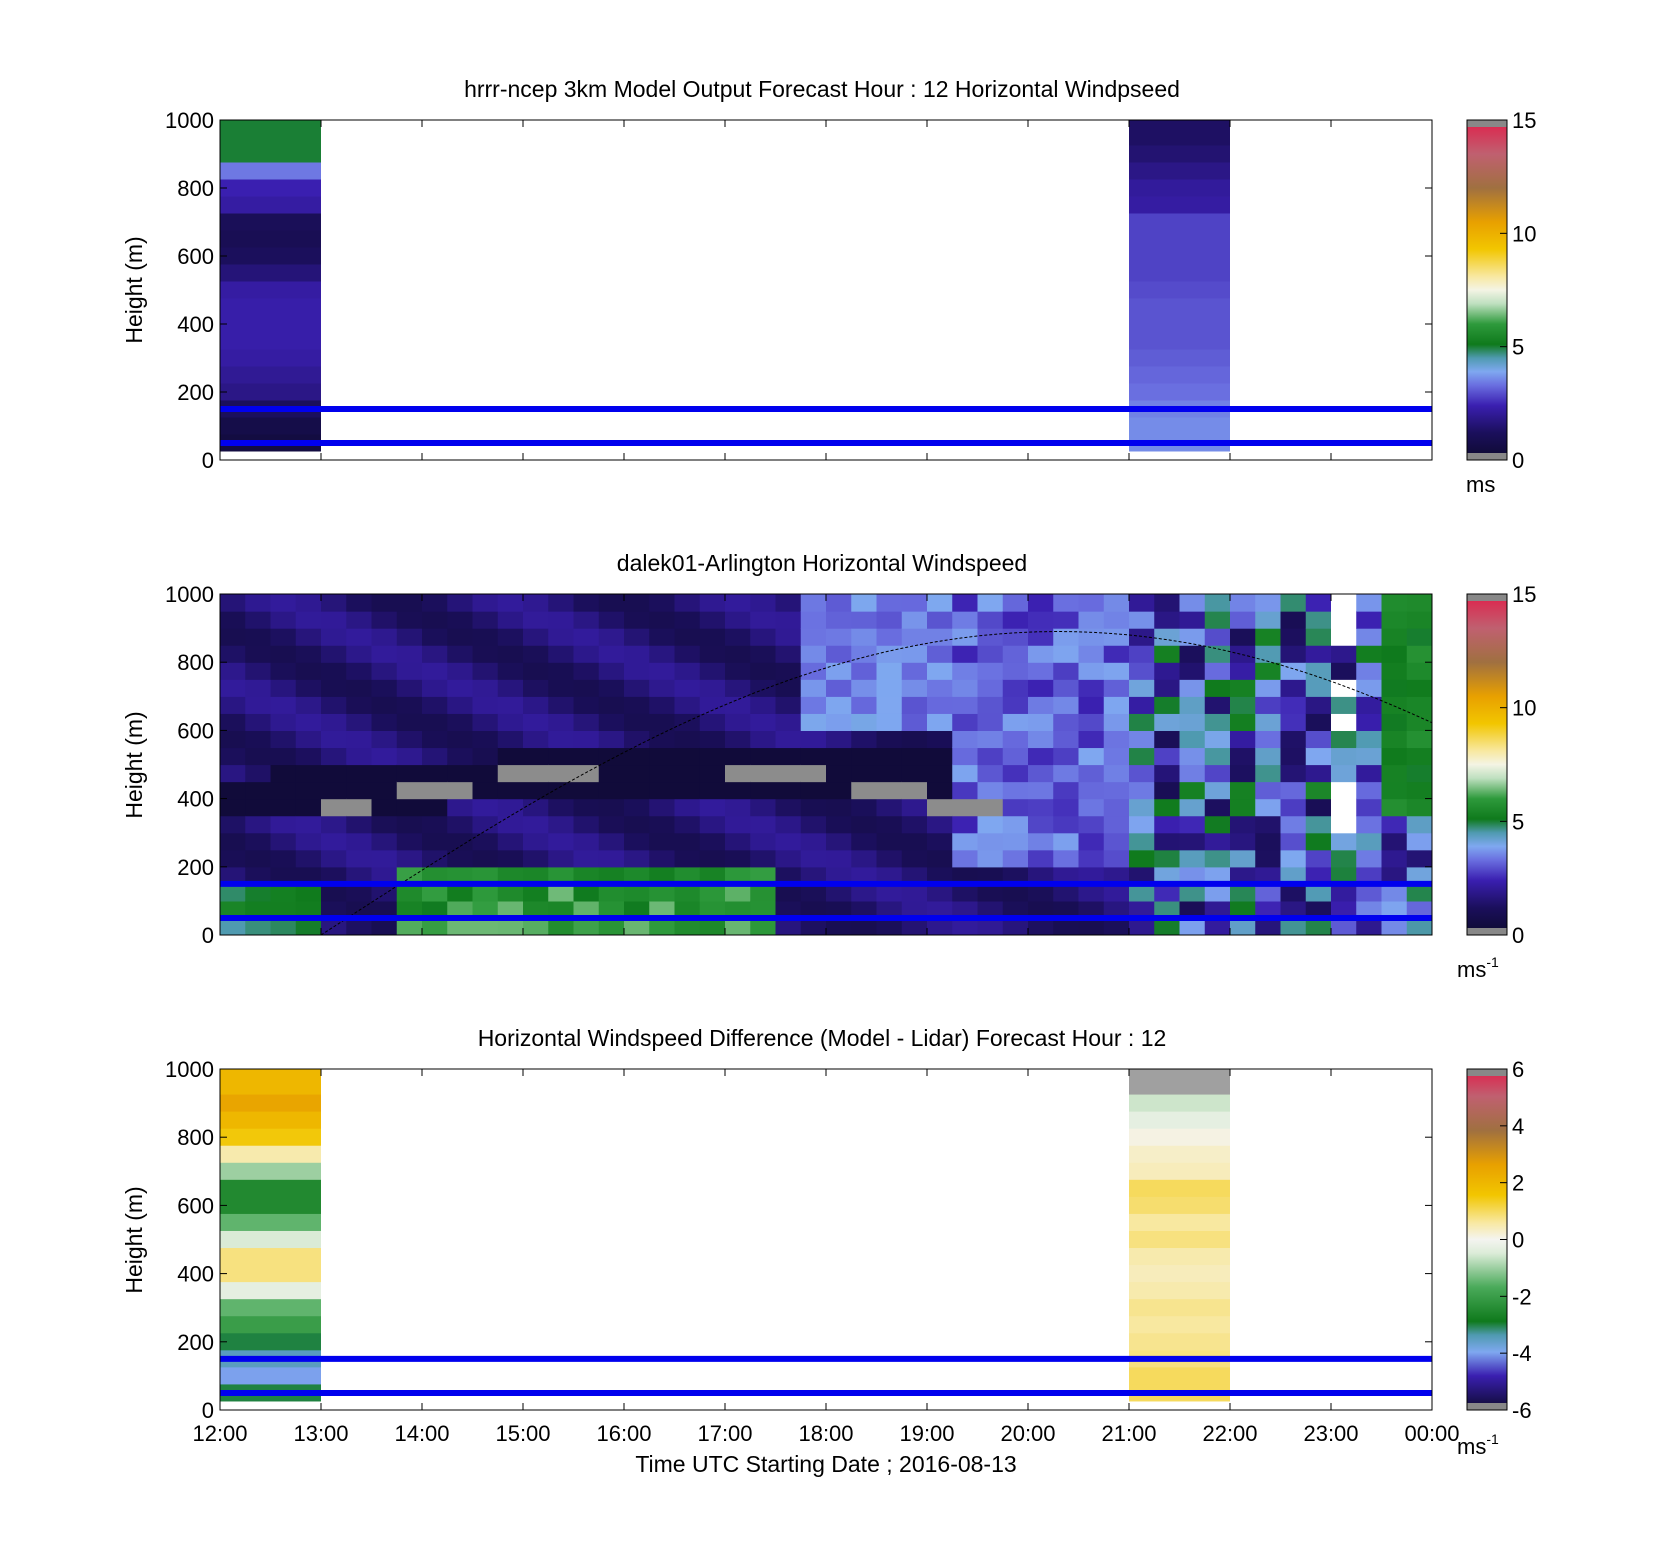 The image size is (1680, 1561). What do you see at coordinates (1524, 708) in the screenshot?
I see `colorbar-tick-label: 10` at bounding box center [1524, 708].